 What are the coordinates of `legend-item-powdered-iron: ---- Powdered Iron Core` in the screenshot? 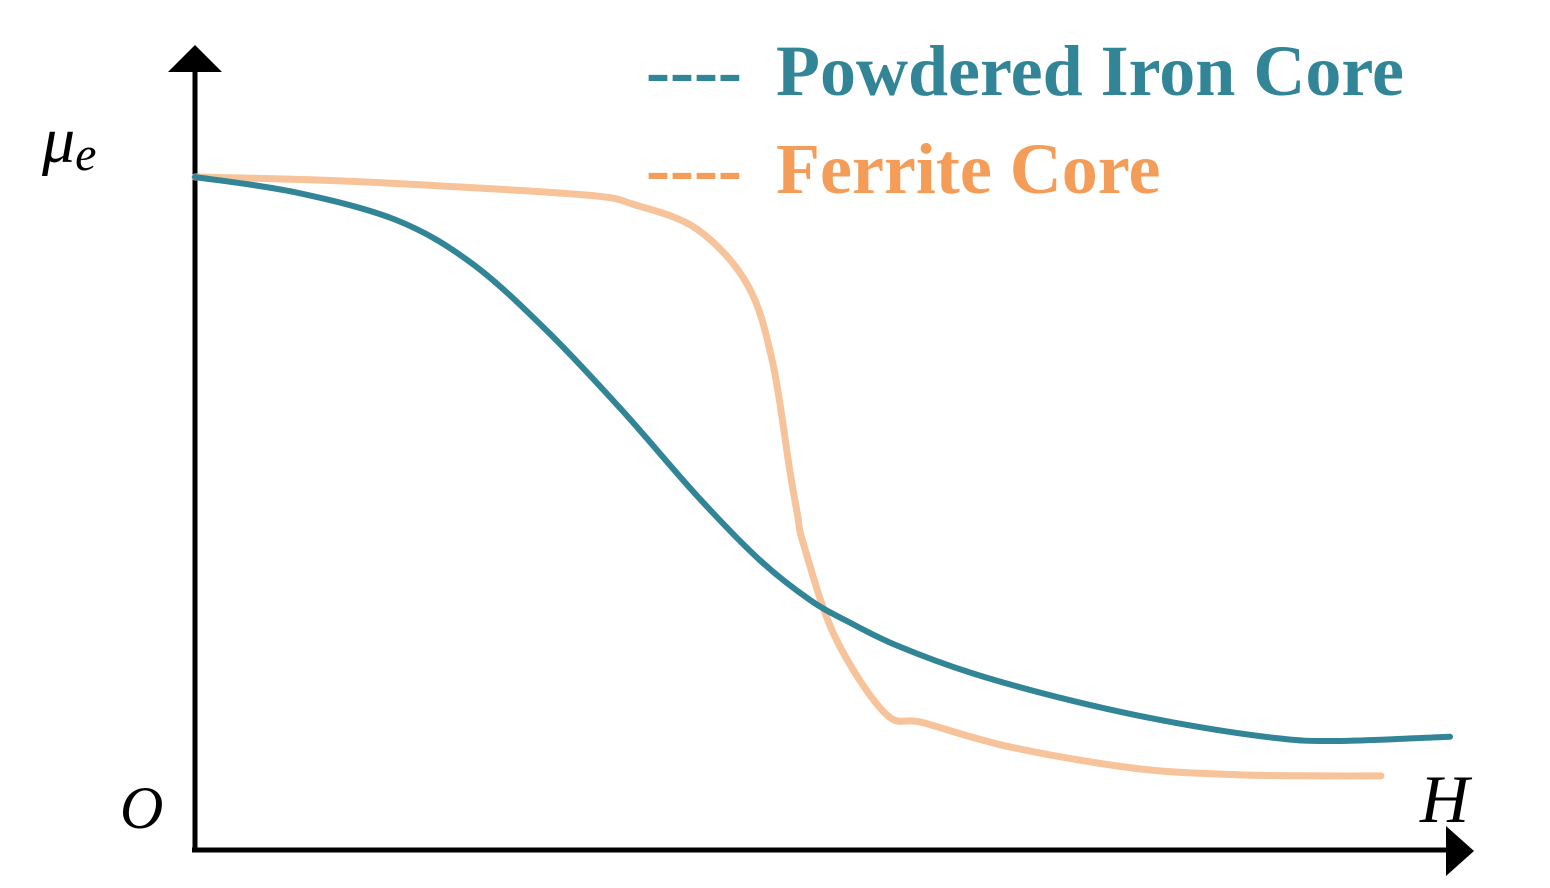 It's located at (1025, 71).